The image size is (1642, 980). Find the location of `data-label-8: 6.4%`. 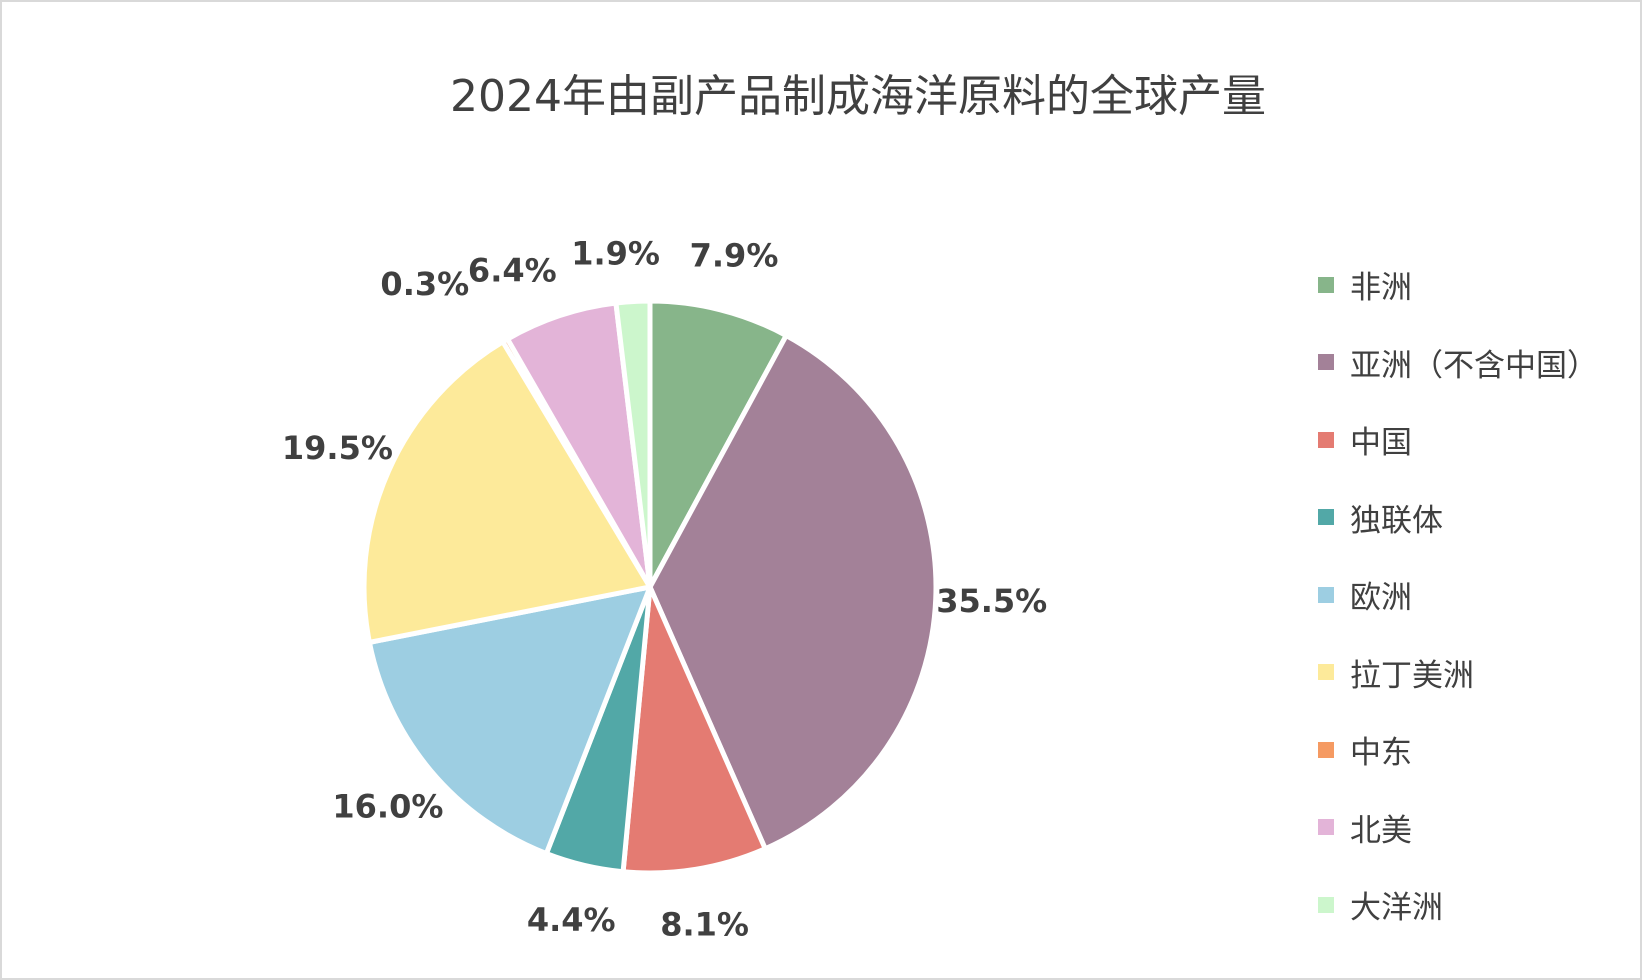

data-label-8: 6.4% is located at coordinates (512, 270).